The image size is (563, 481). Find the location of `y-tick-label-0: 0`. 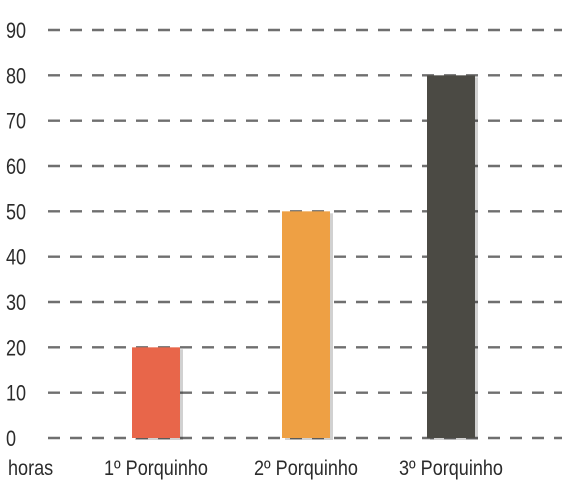

y-tick-label-0: 0 is located at coordinates (11, 439).